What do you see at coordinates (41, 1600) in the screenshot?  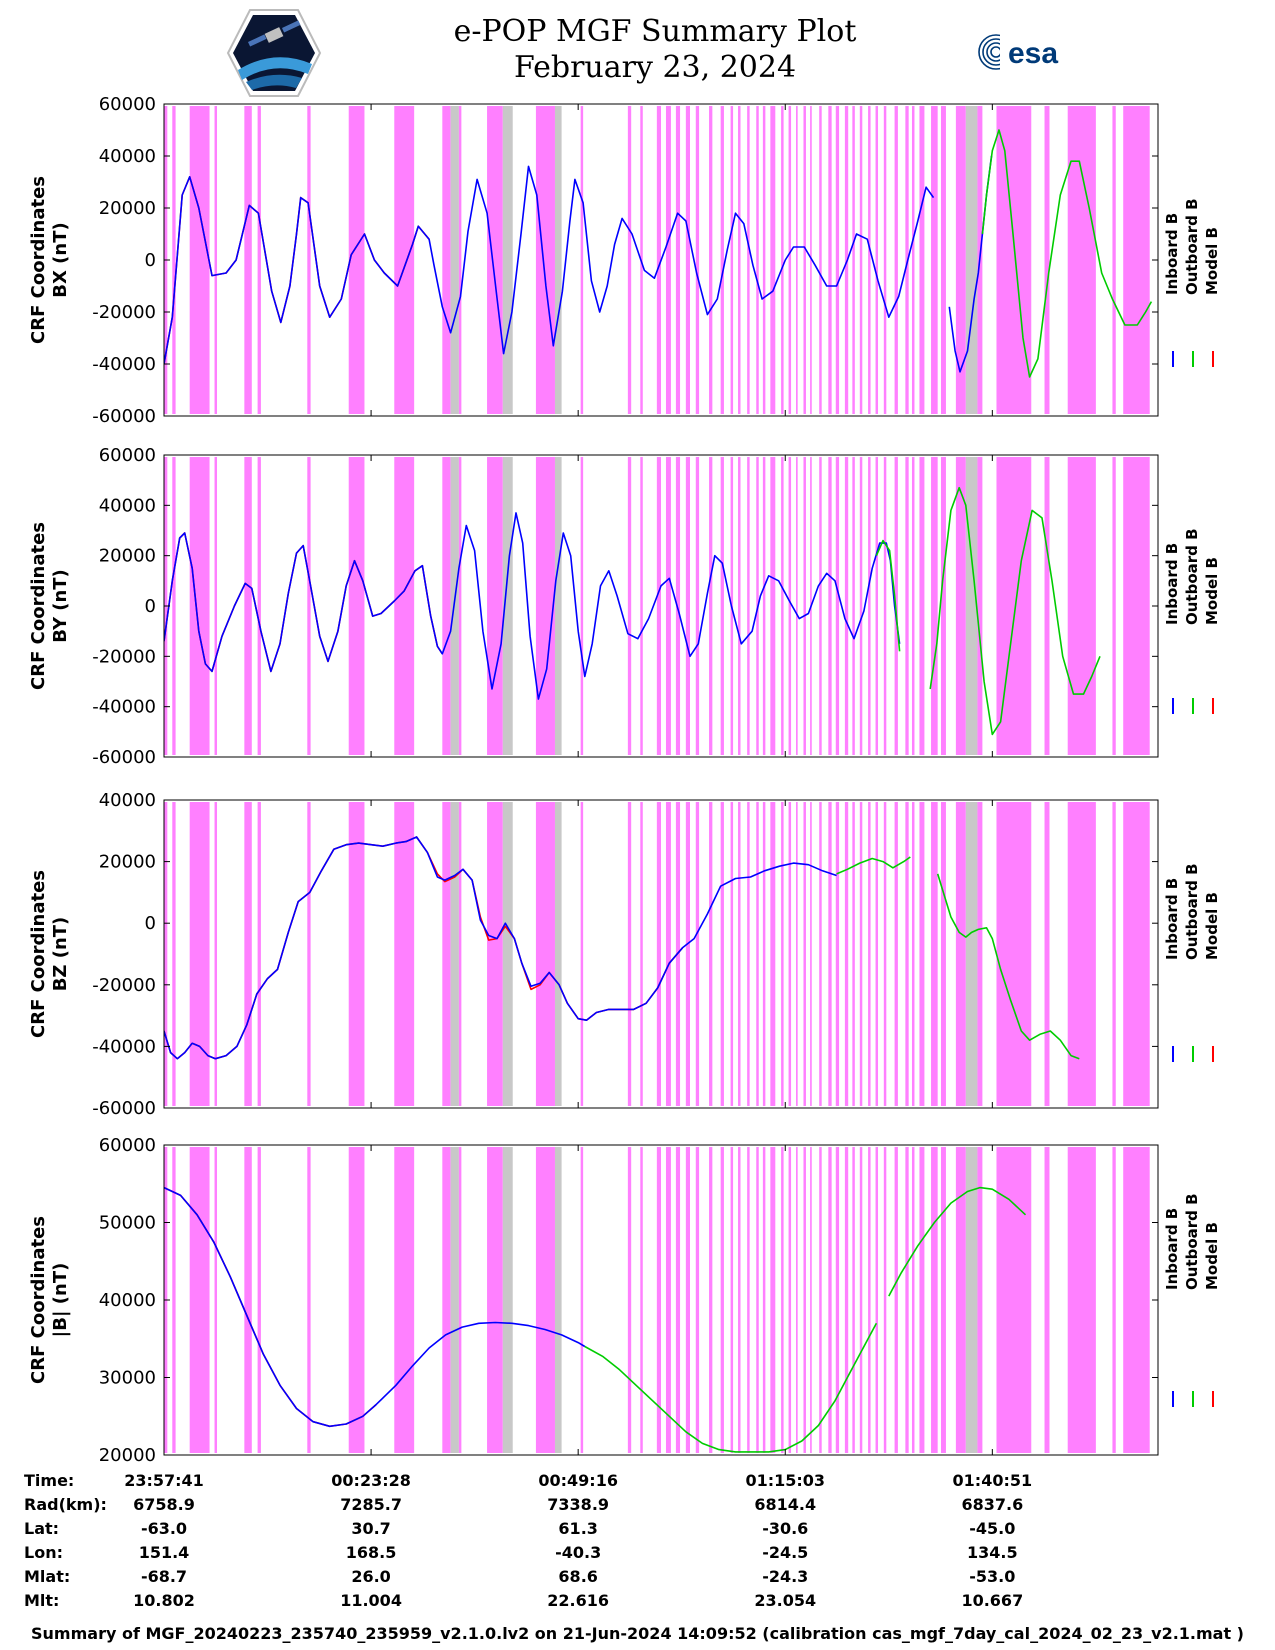 I see `info-row-label: Mlt:` at bounding box center [41, 1600].